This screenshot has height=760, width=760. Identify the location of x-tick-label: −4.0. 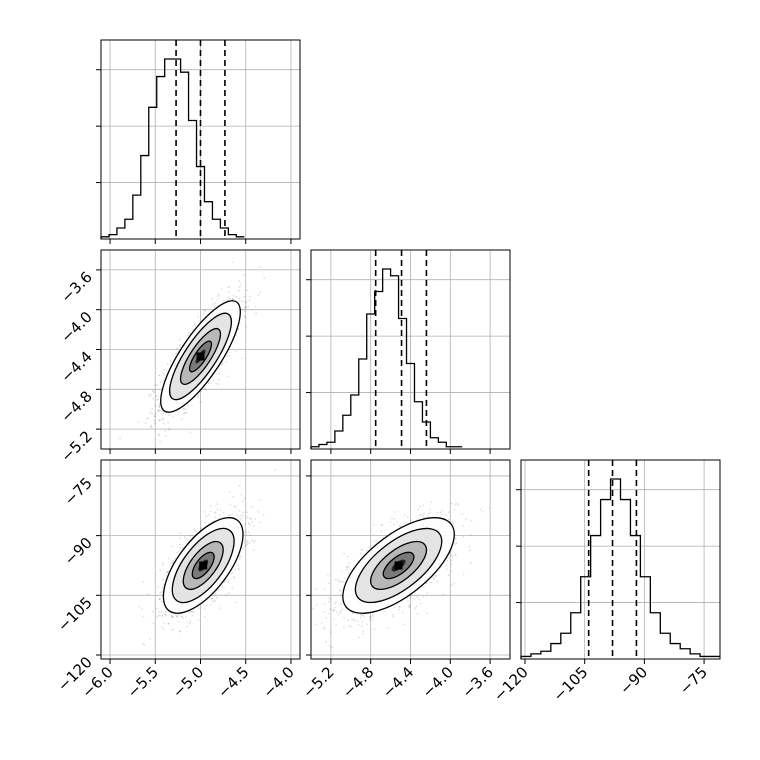
(278, 682).